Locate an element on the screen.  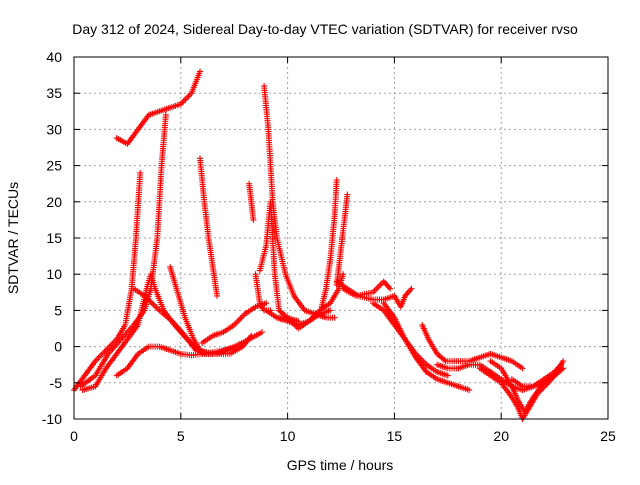
y-tick-label: 20 is located at coordinates (54, 202).